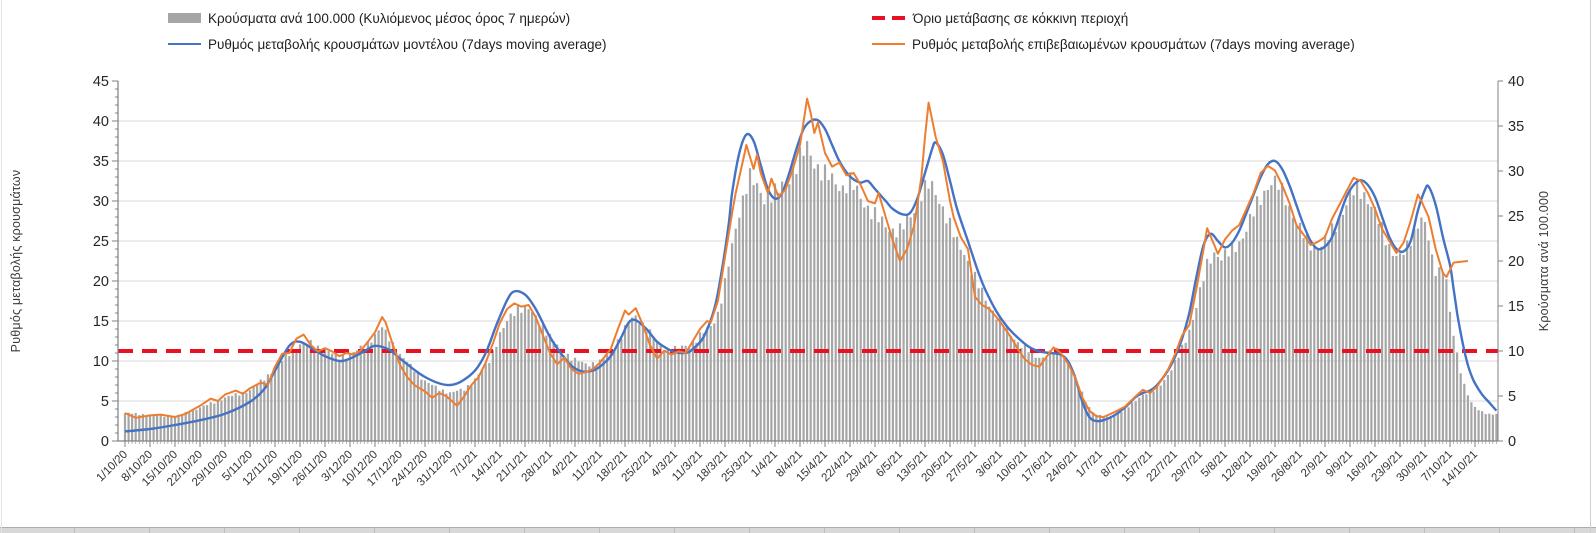 The width and height of the screenshot is (1596, 533). Describe the element at coordinates (764, 464) in the screenshot. I see `svg-text: 1/4/21` at that location.